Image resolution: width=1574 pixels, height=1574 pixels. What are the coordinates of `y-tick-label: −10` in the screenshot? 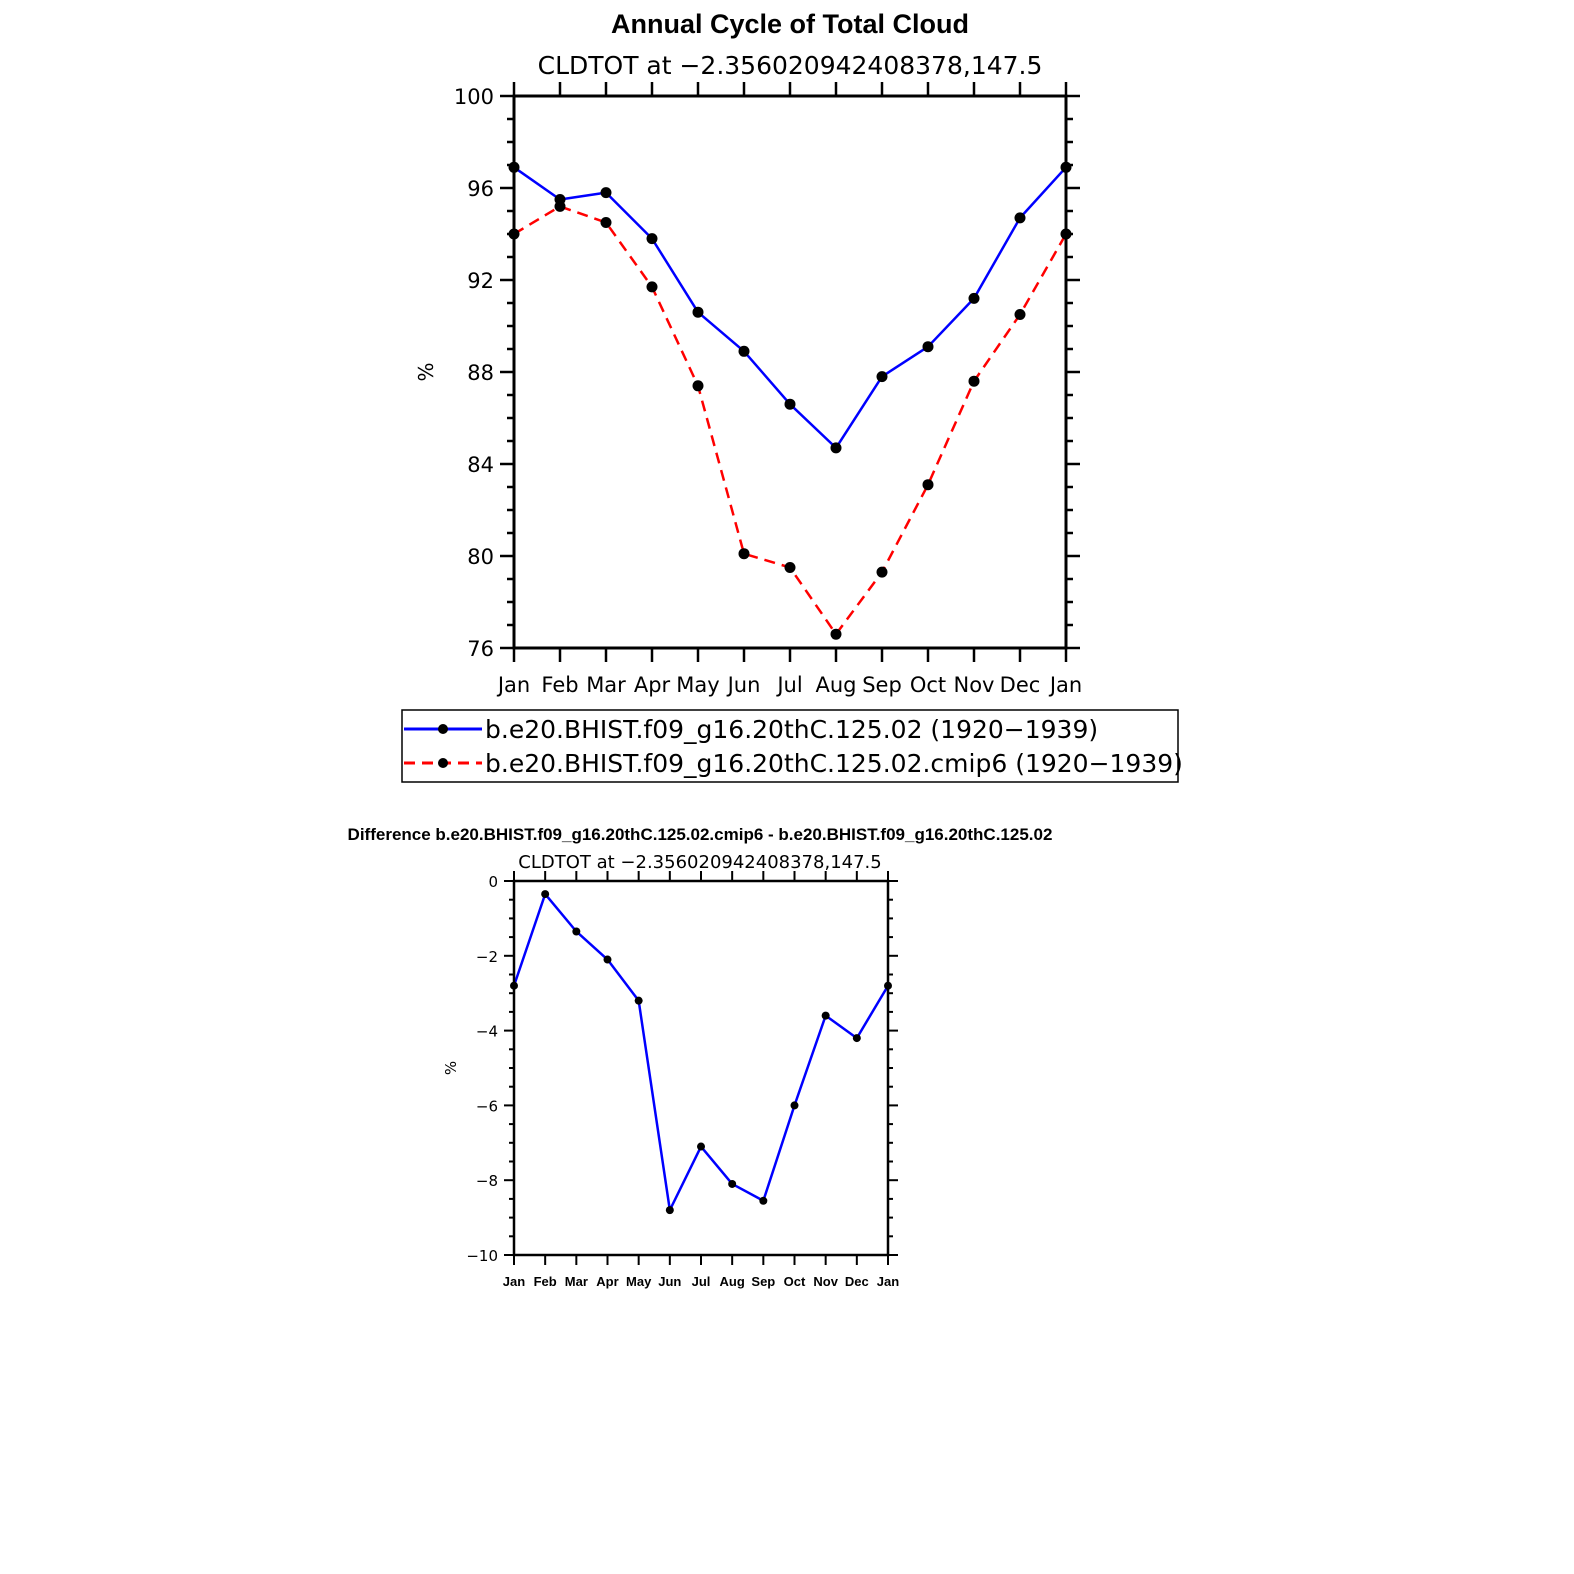 It's located at (482, 1256).